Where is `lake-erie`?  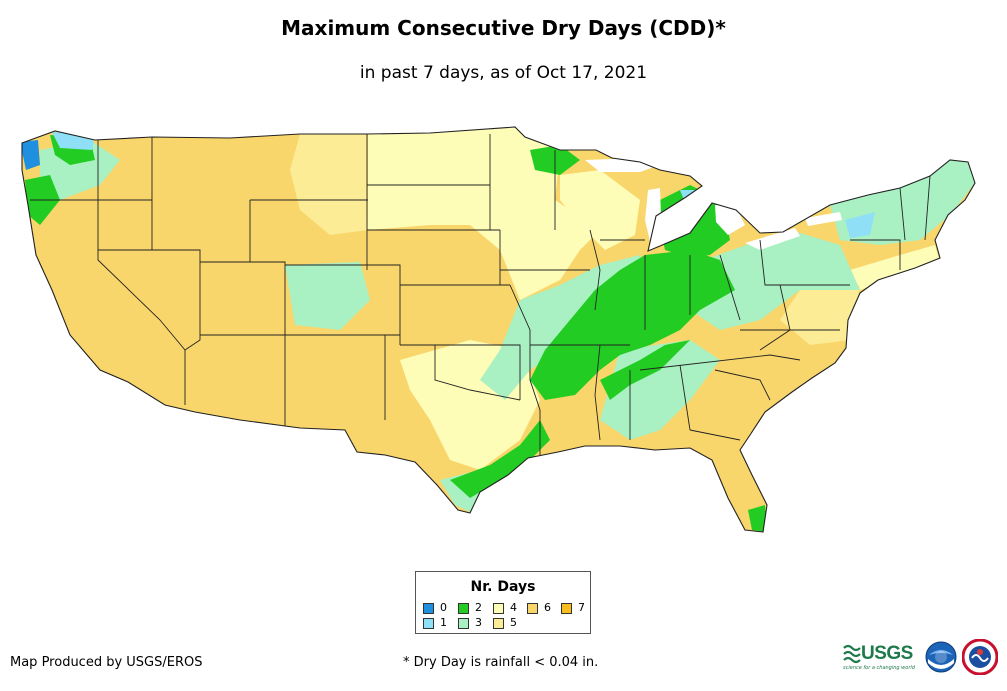 lake-erie is located at coordinates (772, 239).